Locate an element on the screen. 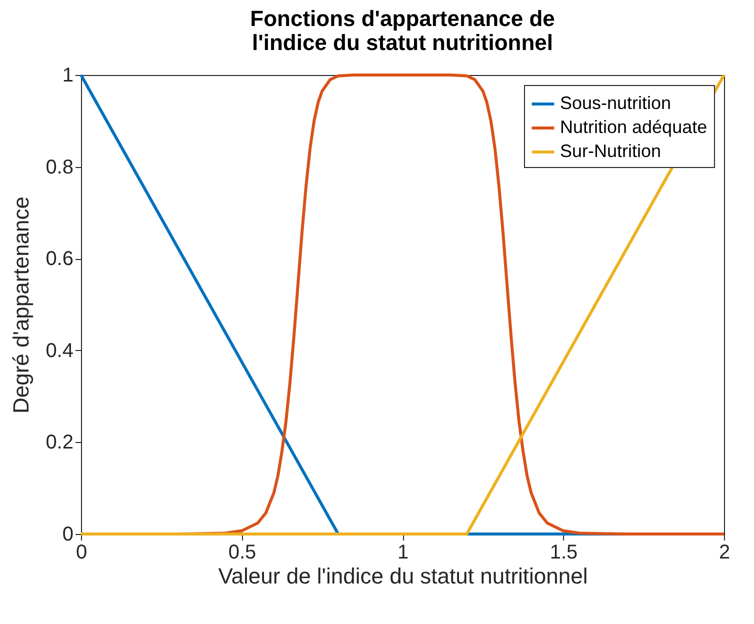 Image resolution: width=754 pixels, height=624 pixels. y-tick-label: 0.8 is located at coordinates (60, 167).